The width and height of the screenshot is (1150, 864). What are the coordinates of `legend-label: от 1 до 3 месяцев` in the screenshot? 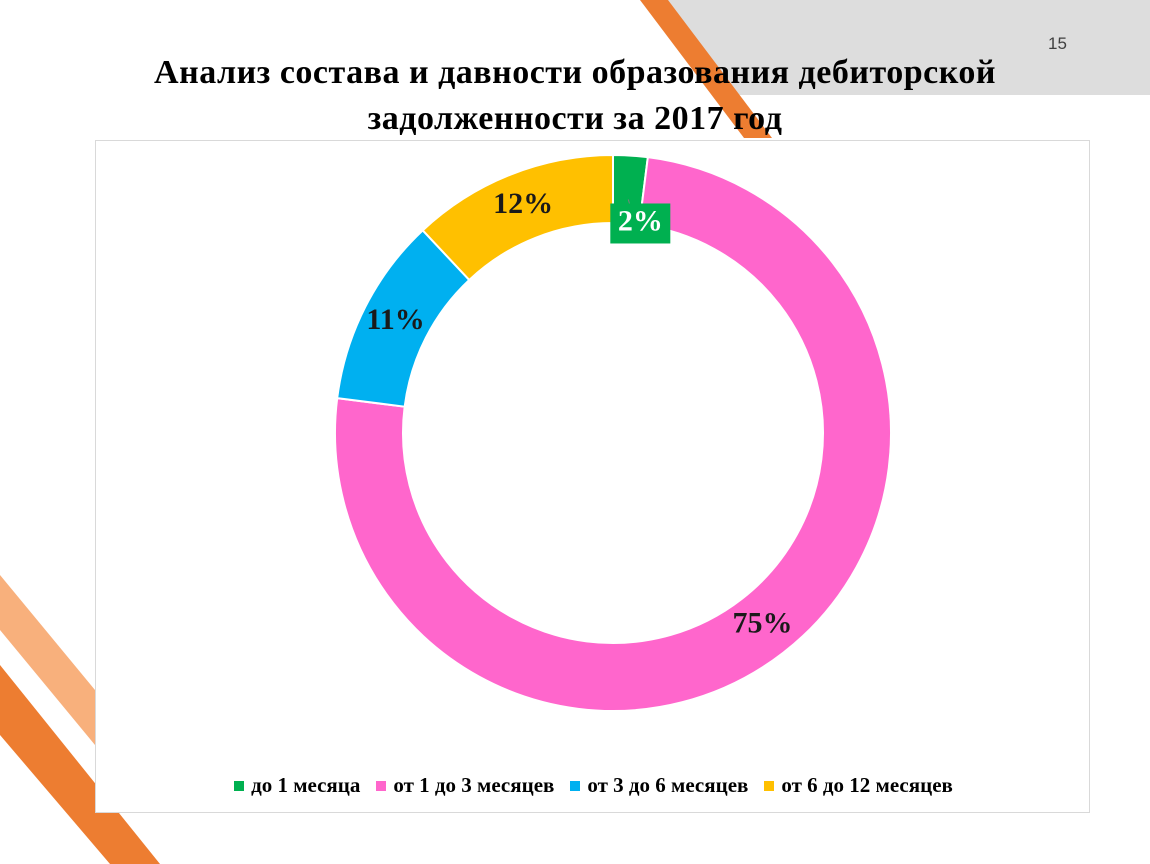 It's located at (474, 785).